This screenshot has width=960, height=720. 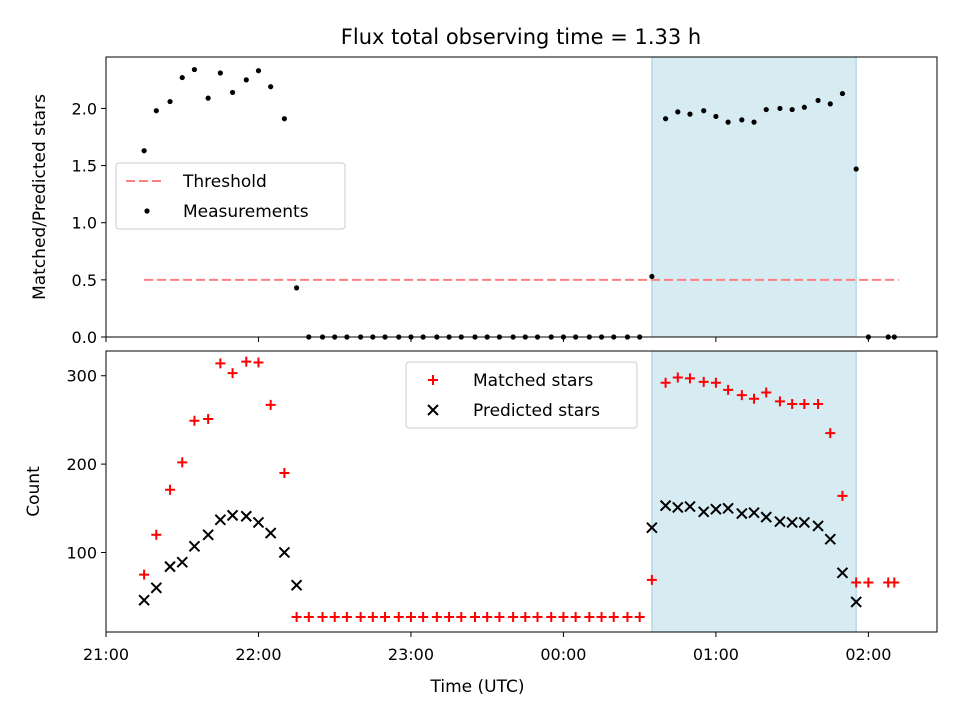 What do you see at coordinates (84, 280) in the screenshot?
I see `top-y-tick-label: 0.5` at bounding box center [84, 280].